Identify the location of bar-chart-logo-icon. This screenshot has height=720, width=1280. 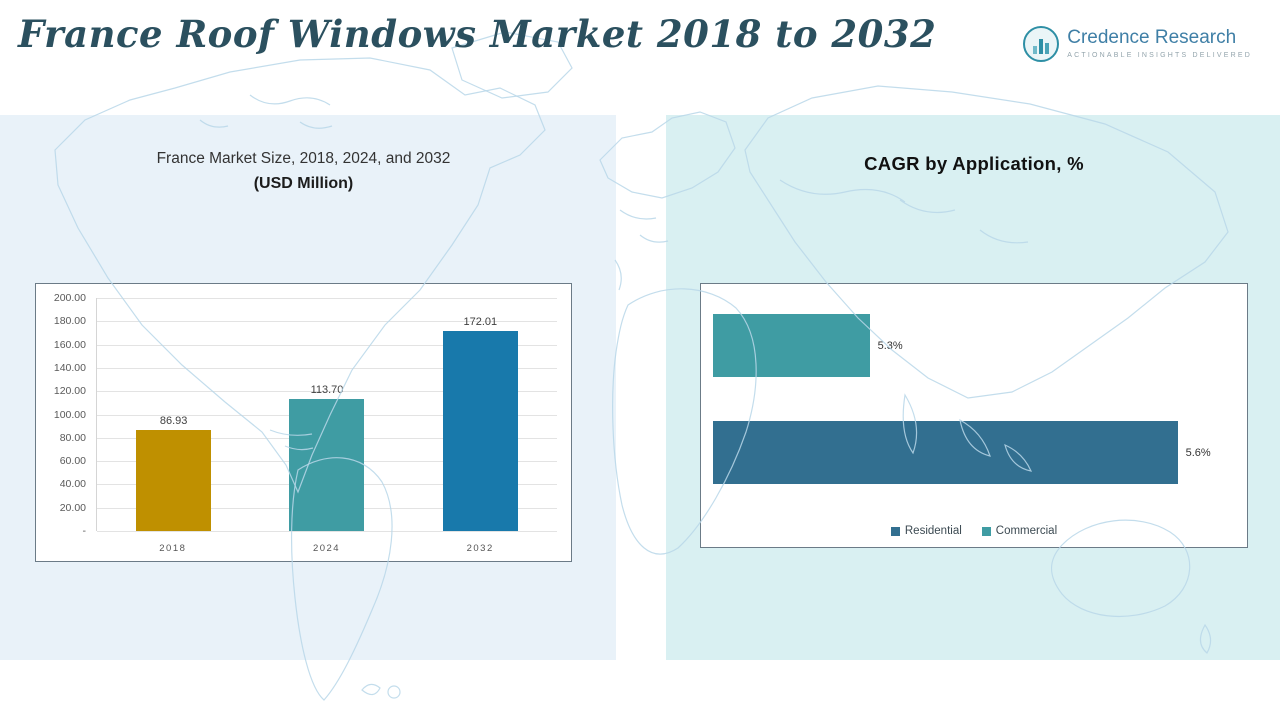
(1041, 44).